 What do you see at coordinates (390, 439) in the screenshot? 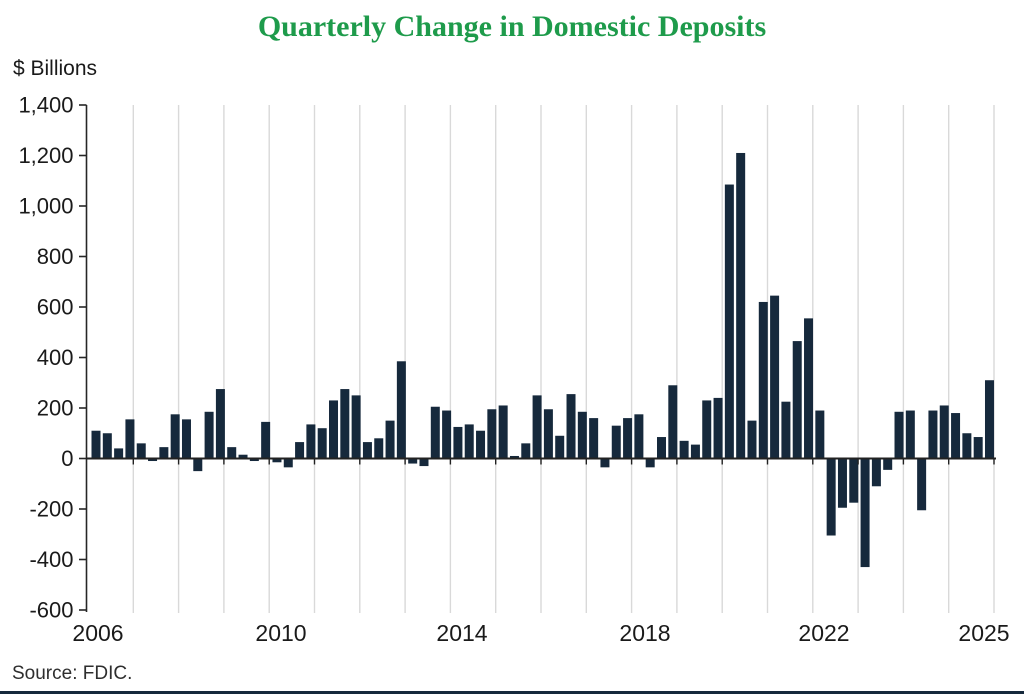
I see `bar-2012Q3` at bounding box center [390, 439].